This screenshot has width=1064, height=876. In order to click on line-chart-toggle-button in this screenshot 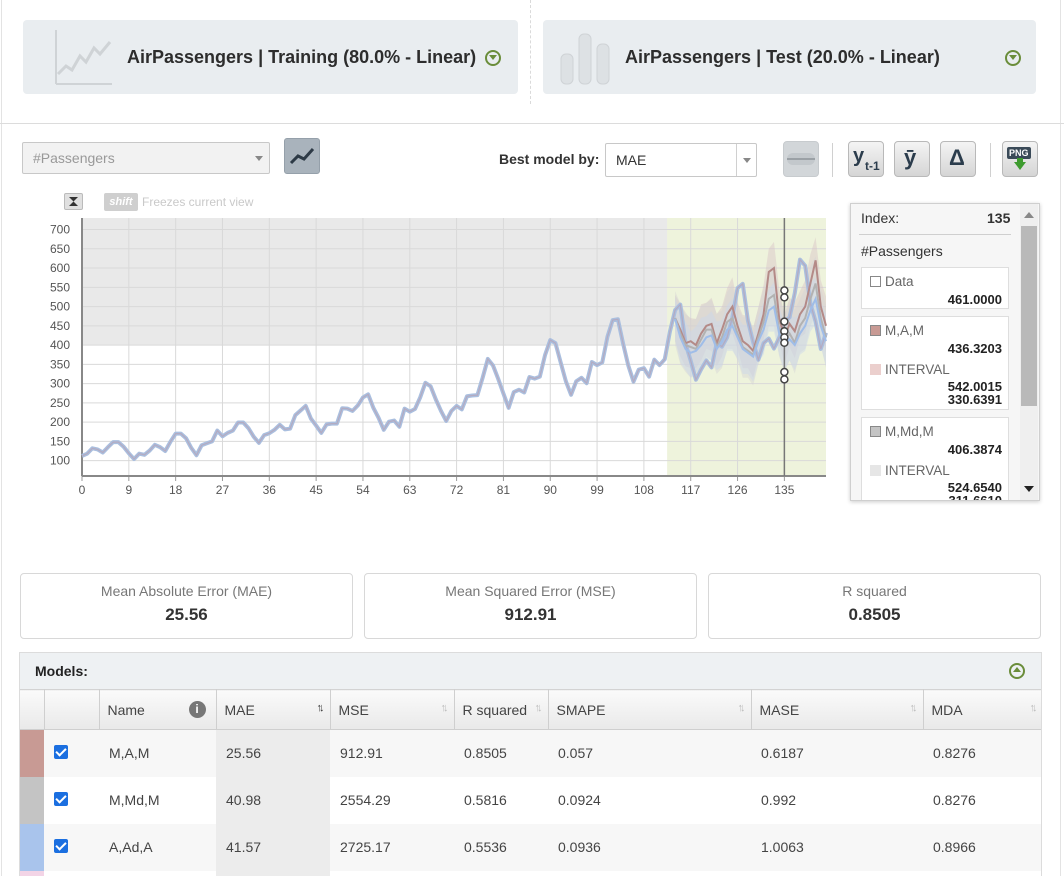, I will do `click(302, 156)`.